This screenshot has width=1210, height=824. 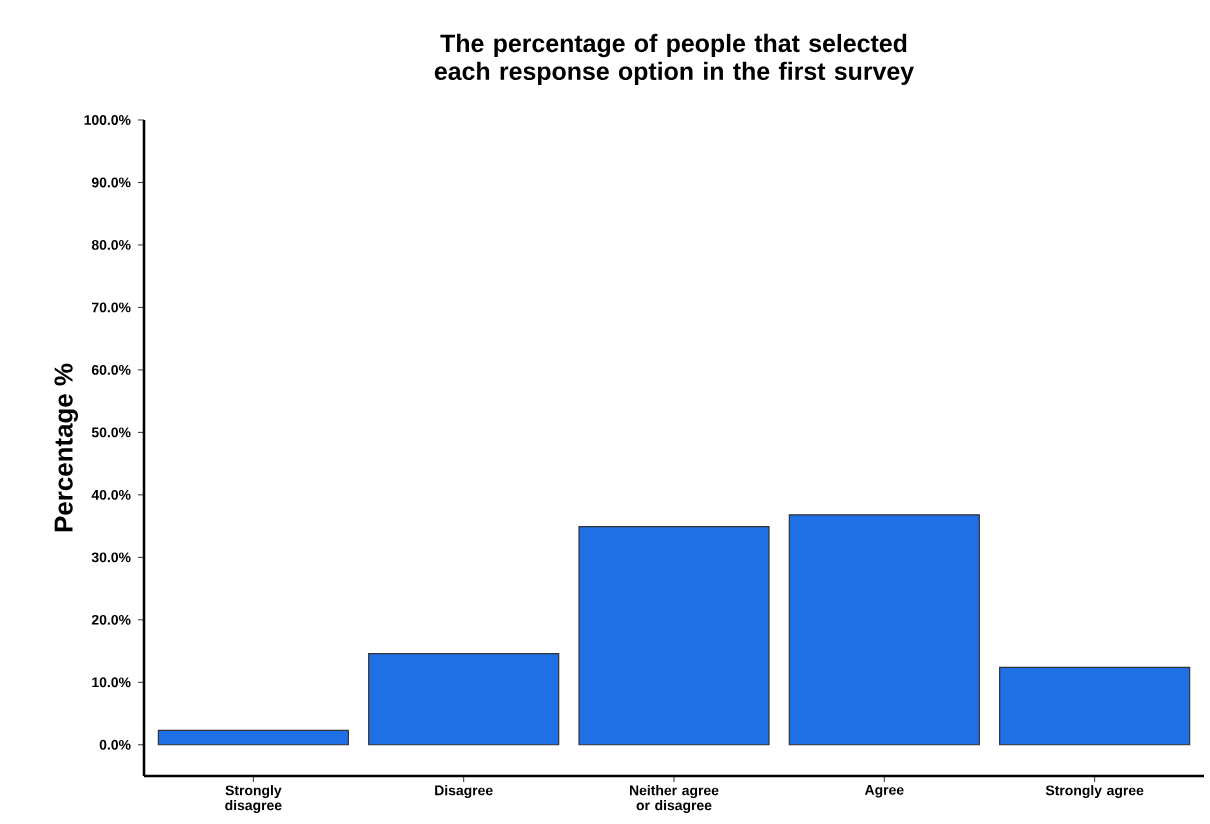 What do you see at coordinates (674, 59) in the screenshot?
I see `chart-title: The percentage of people that selected each response option in the first survey` at bounding box center [674, 59].